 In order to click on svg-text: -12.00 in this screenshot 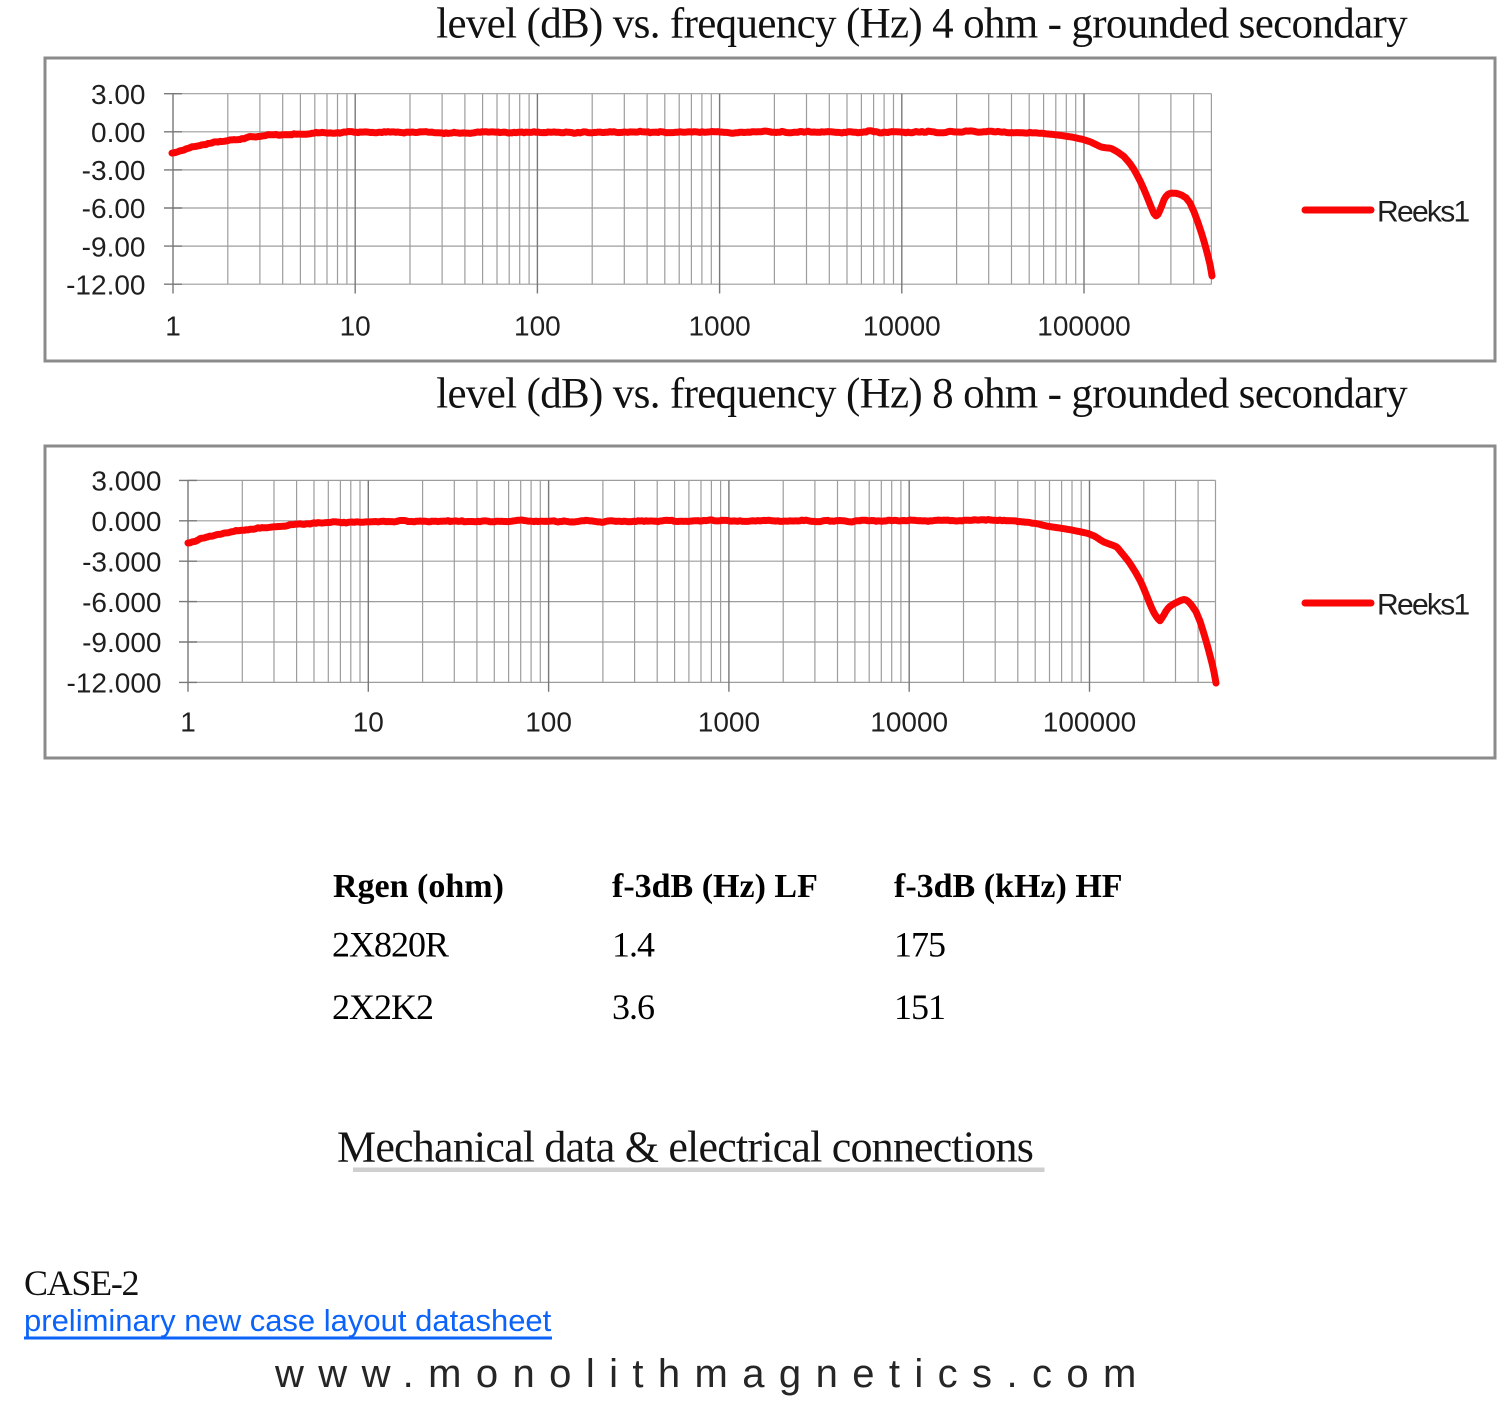, I will do `click(105, 284)`.